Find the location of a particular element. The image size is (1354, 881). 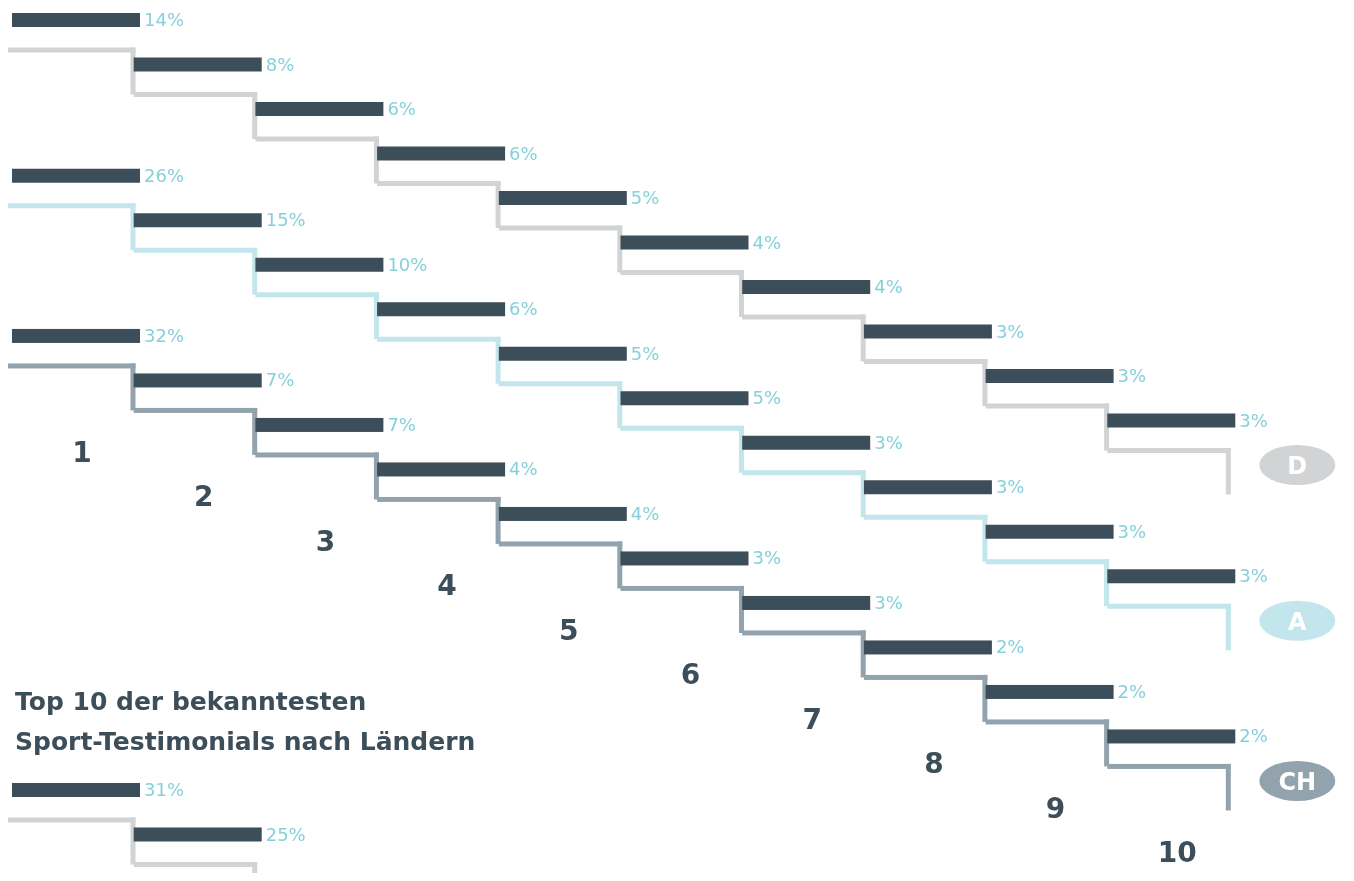

category-label: 1 is located at coordinates (82, 452).